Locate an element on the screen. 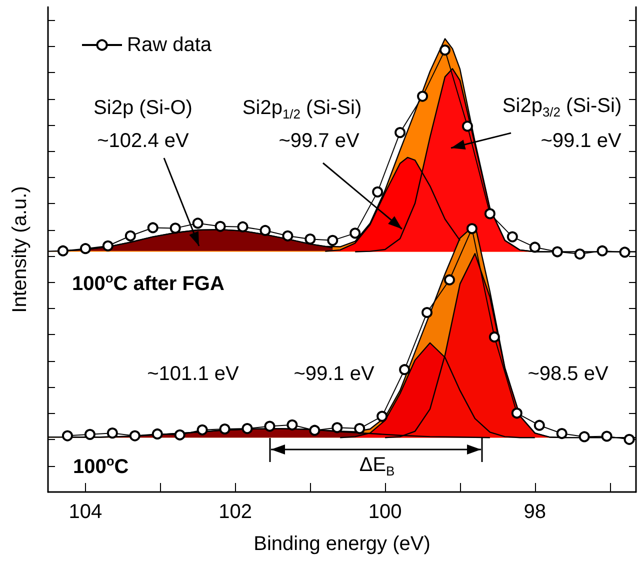 This screenshot has height=566, width=638. legend-label: Raw data is located at coordinates (169, 45).